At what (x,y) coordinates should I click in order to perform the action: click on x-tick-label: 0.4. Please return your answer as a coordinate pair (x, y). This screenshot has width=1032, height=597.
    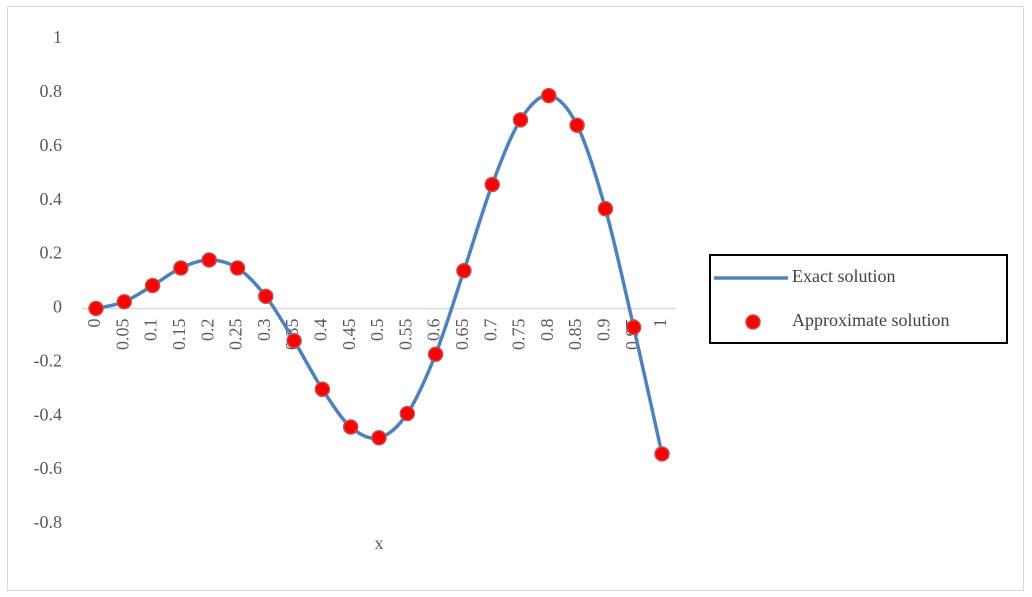
    Looking at the image, I should click on (321, 329).